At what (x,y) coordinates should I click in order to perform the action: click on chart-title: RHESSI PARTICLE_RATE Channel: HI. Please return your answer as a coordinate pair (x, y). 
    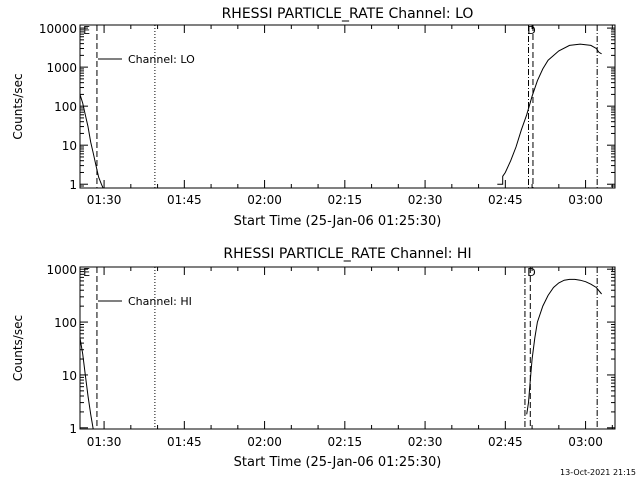
    Looking at the image, I should click on (347, 254).